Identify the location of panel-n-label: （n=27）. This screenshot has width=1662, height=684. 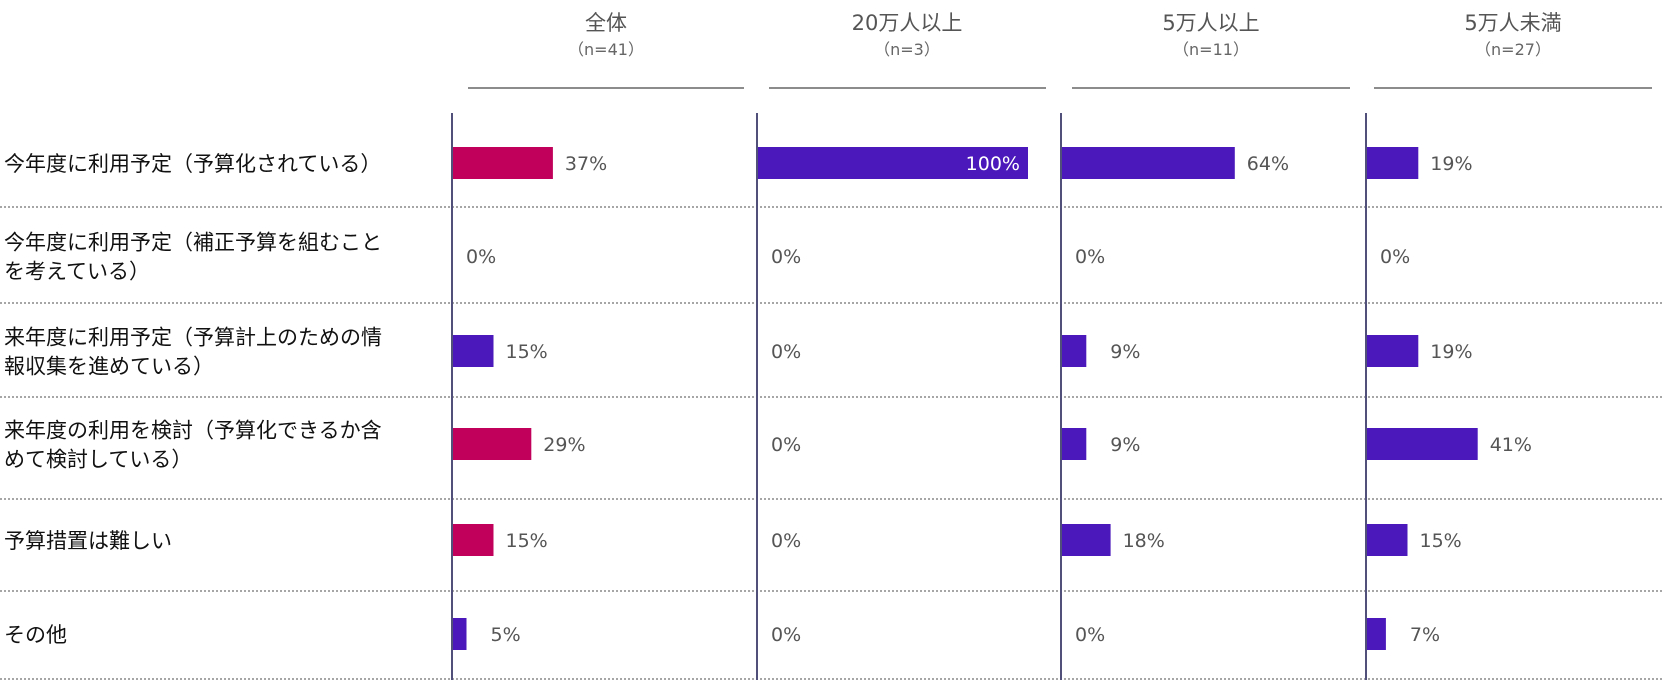
(1513, 49).